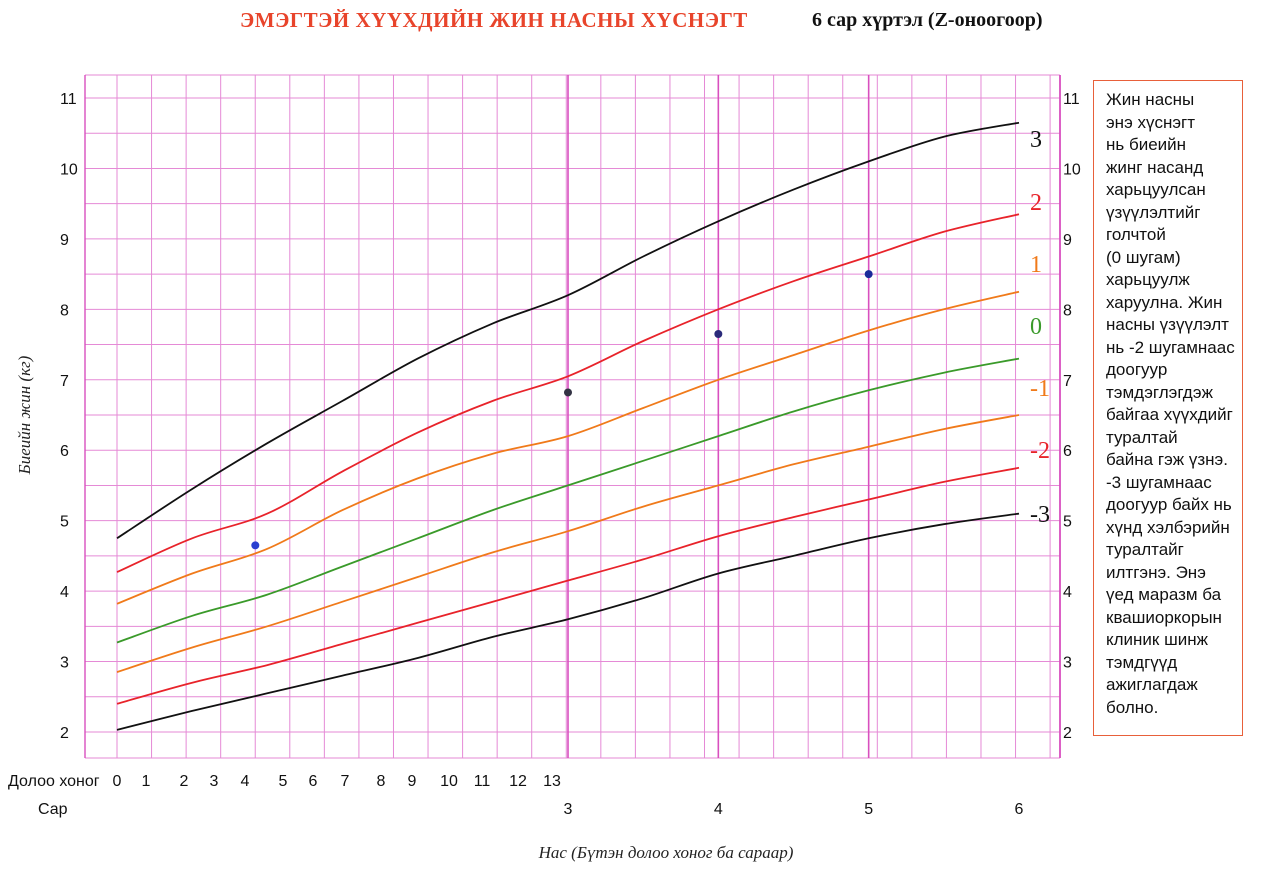 This screenshot has height=872, width=1280. I want to click on note-line: нь -2 шугамнаас, so click(1170, 347).